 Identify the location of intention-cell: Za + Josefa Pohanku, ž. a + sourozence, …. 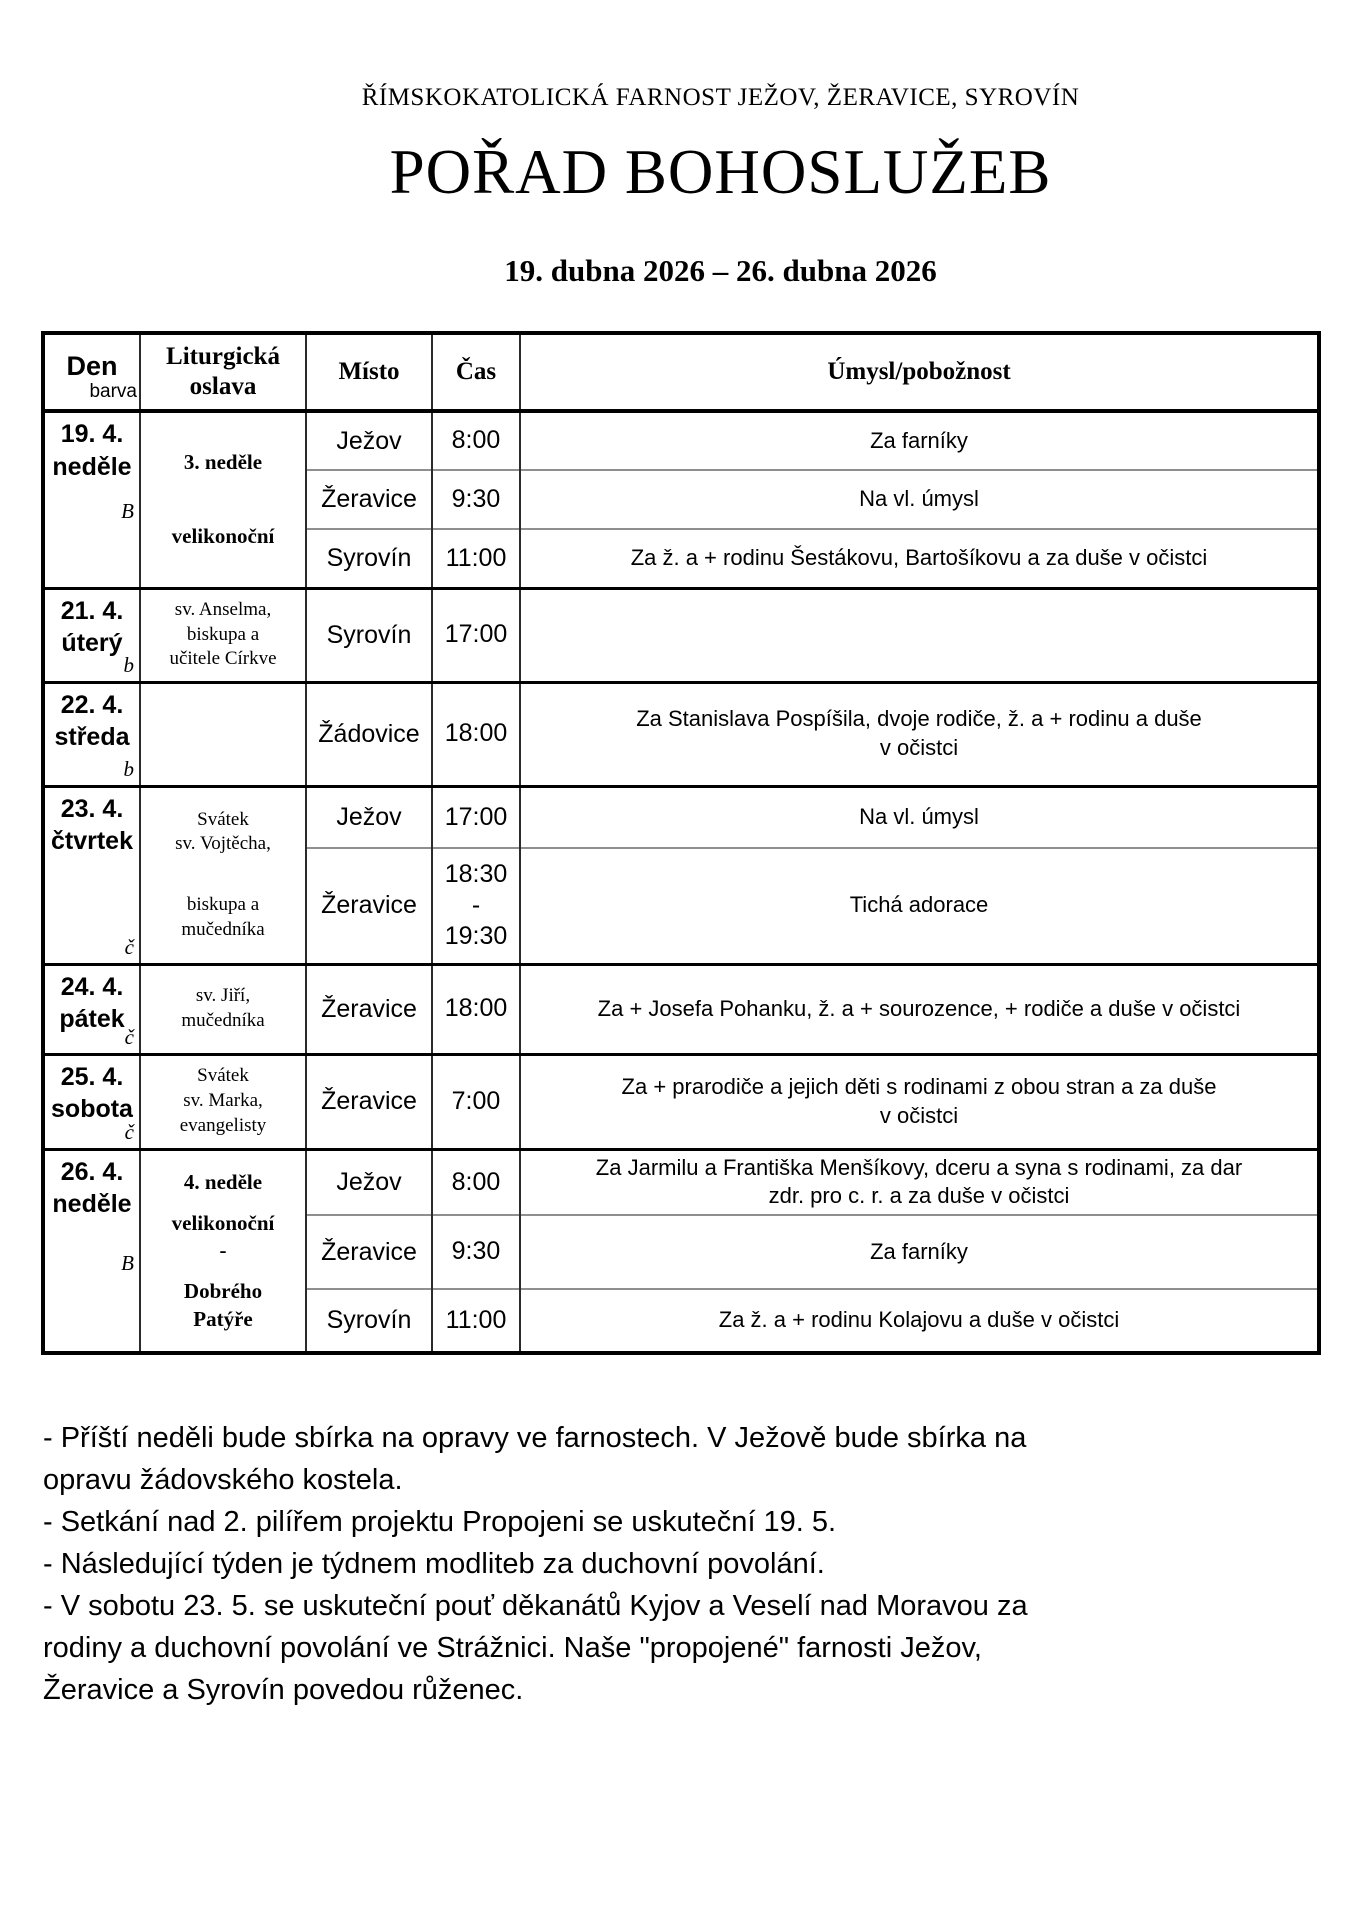
(919, 1008).